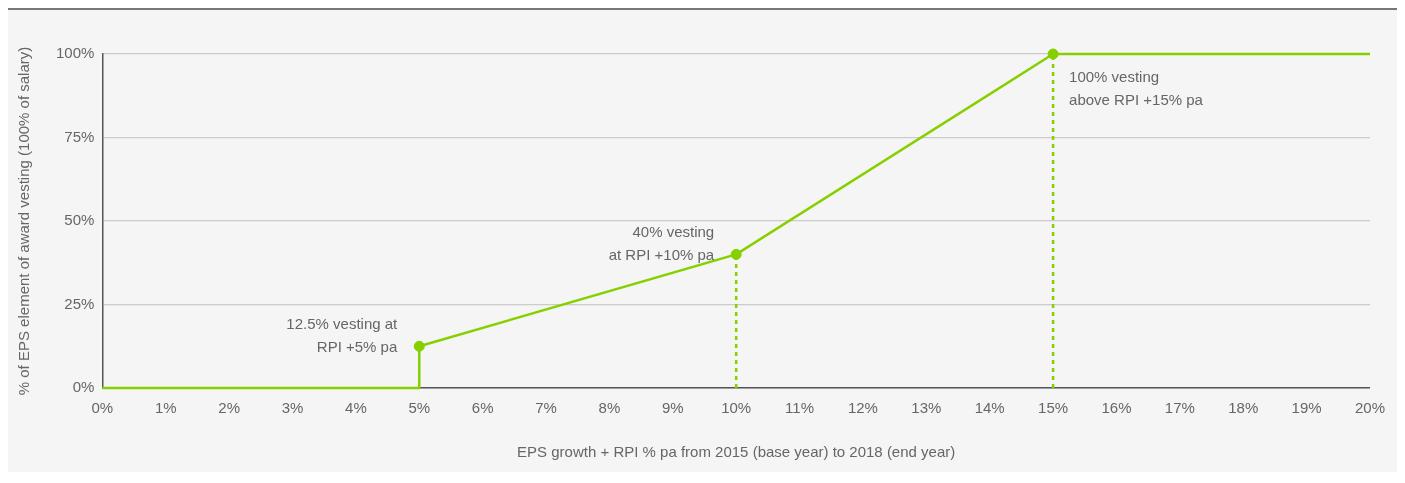 The height and width of the screenshot is (483, 1405). I want to click on x-axis-title: EPS growth + RPI % pa from 2015 (base year) to 2018 (end year), so click(736, 452).